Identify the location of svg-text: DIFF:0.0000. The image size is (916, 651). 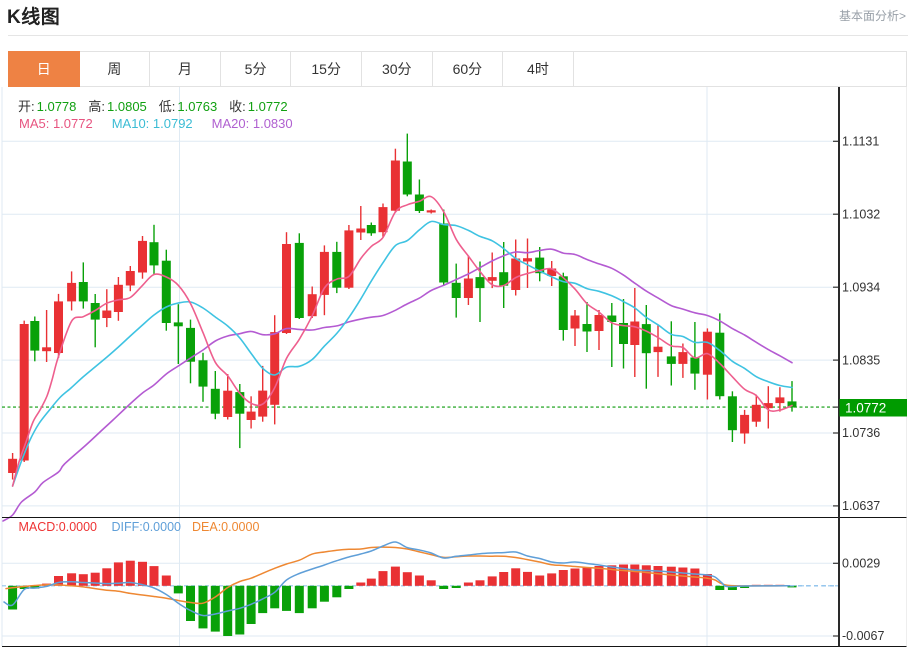
(147, 527).